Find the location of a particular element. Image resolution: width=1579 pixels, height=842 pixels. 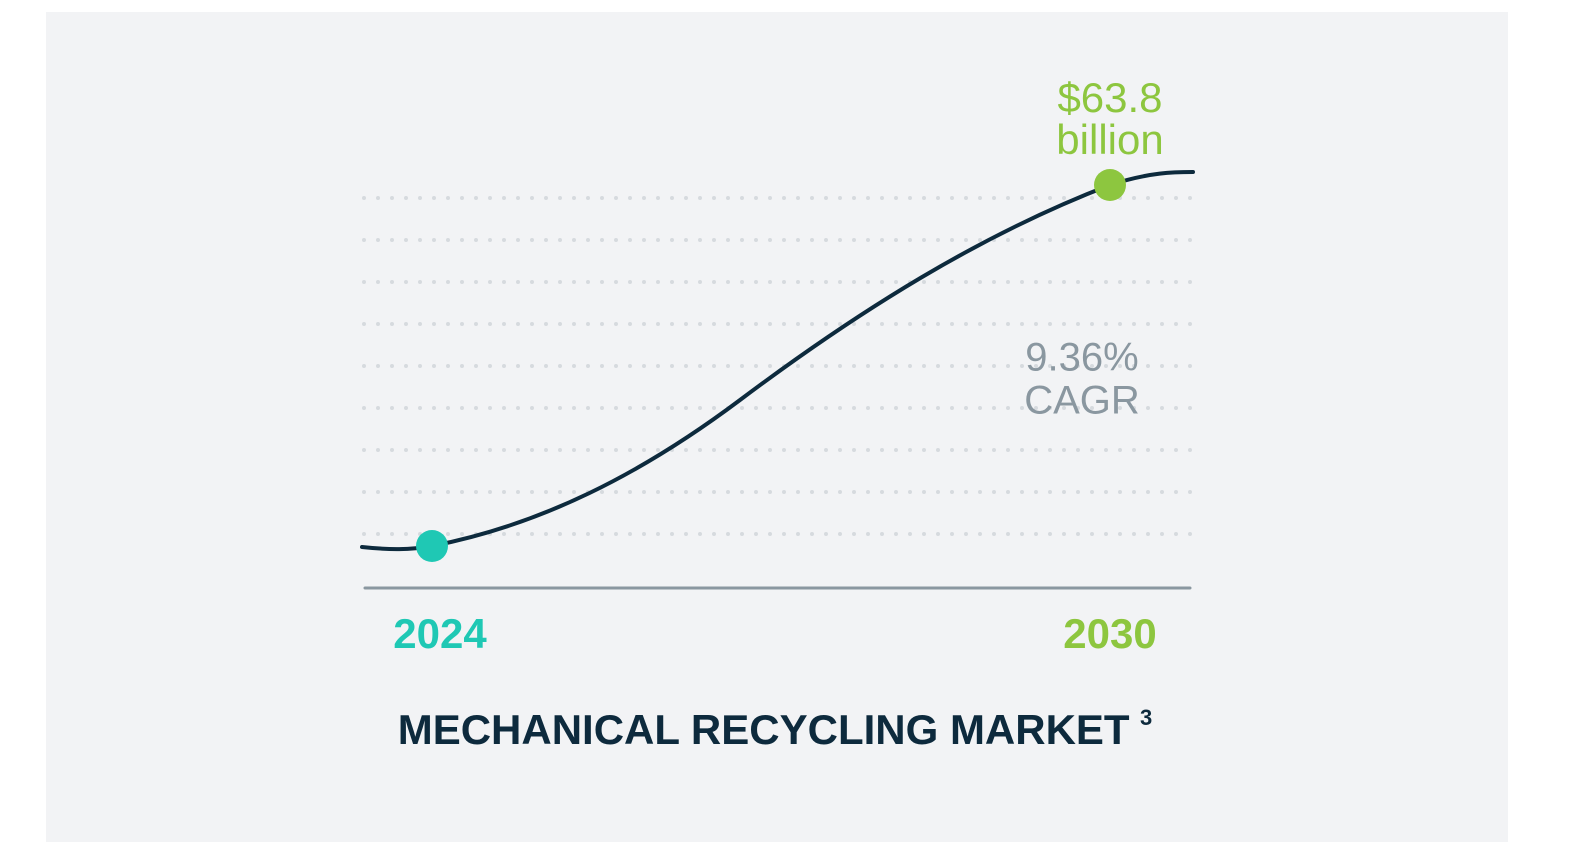

title-footnote: 3 is located at coordinates (1146, 717).